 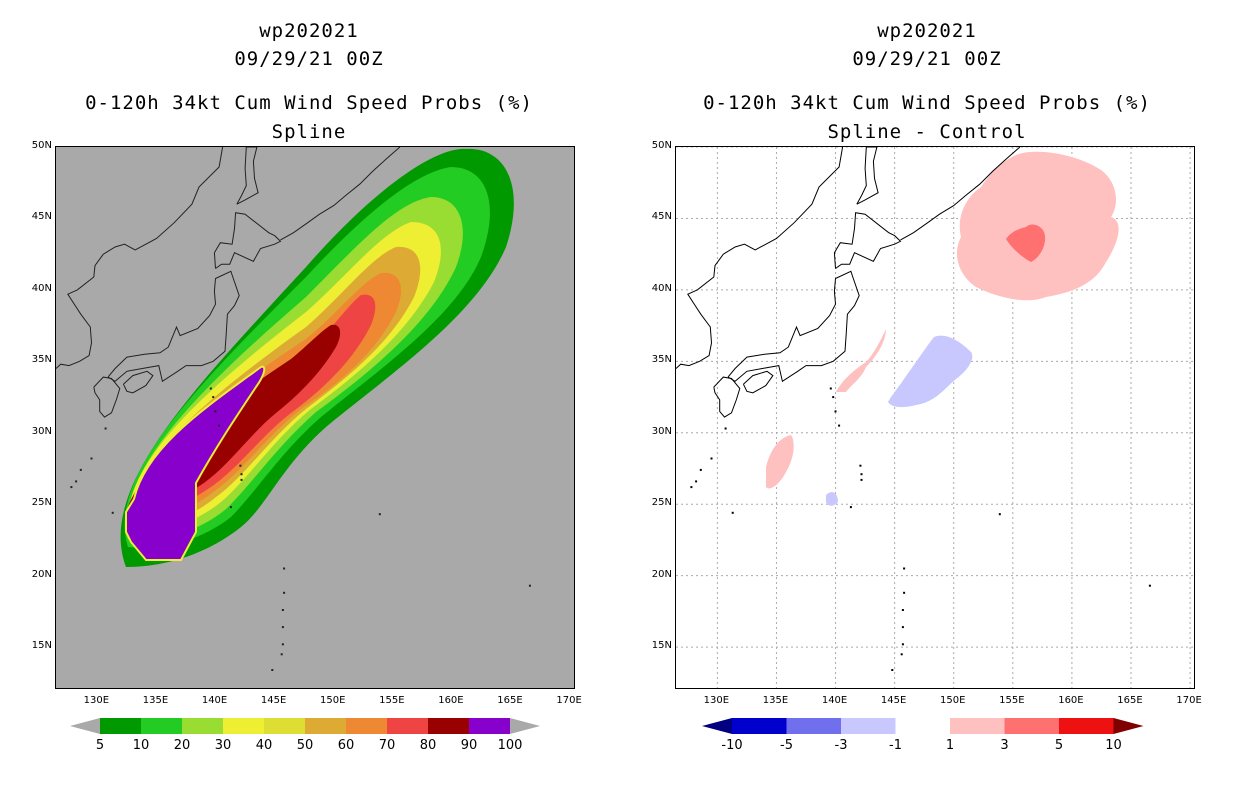 I want to click on colorbar, so click(x=923, y=726).